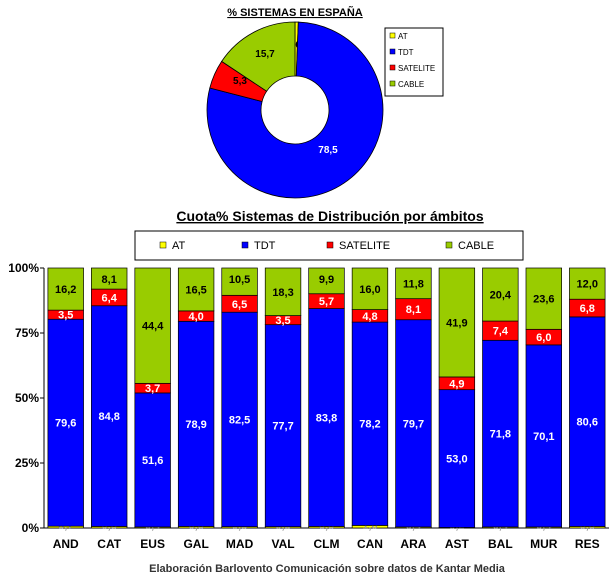 Image resolution: width=615 pixels, height=579 pixels. I want to click on x-tick-label-gal: GAL, so click(195, 544).